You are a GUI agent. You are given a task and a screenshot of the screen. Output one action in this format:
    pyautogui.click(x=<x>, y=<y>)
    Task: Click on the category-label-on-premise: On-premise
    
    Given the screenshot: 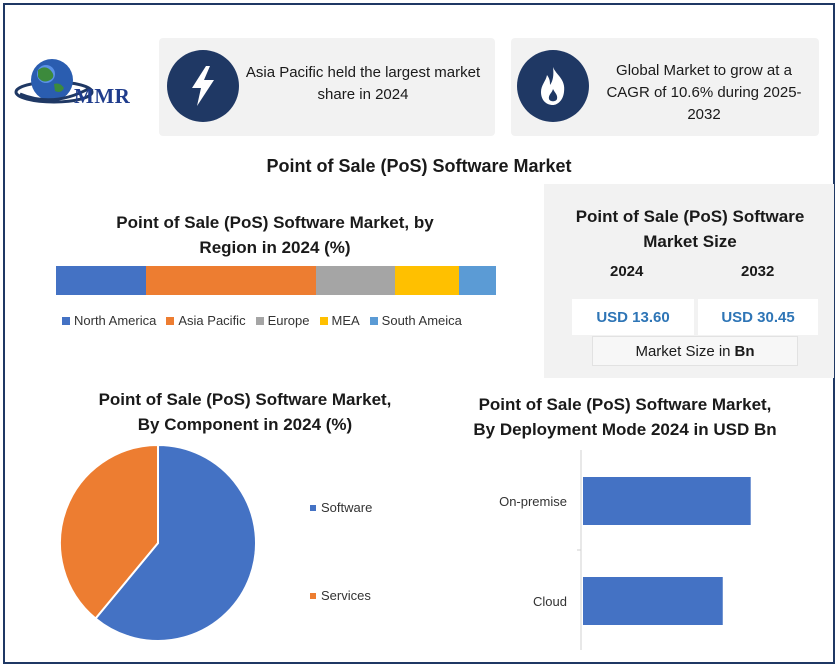 What is the action you would take?
    pyautogui.click(x=533, y=501)
    